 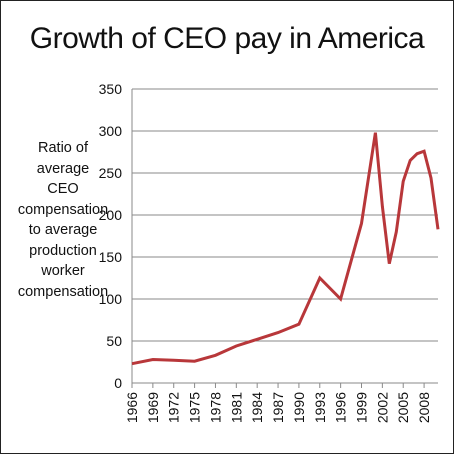 I want to click on x-tick-label: 1981, so click(x=236, y=407).